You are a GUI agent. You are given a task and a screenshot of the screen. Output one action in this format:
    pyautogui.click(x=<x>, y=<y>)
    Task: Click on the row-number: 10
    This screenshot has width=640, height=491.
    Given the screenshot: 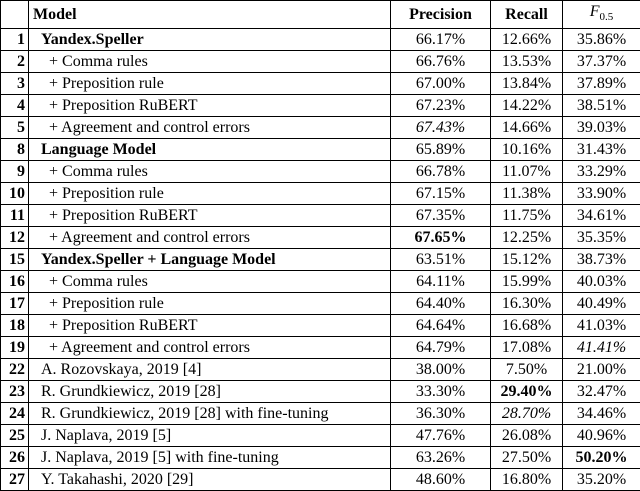 What is the action you would take?
    pyautogui.click(x=15, y=194)
    